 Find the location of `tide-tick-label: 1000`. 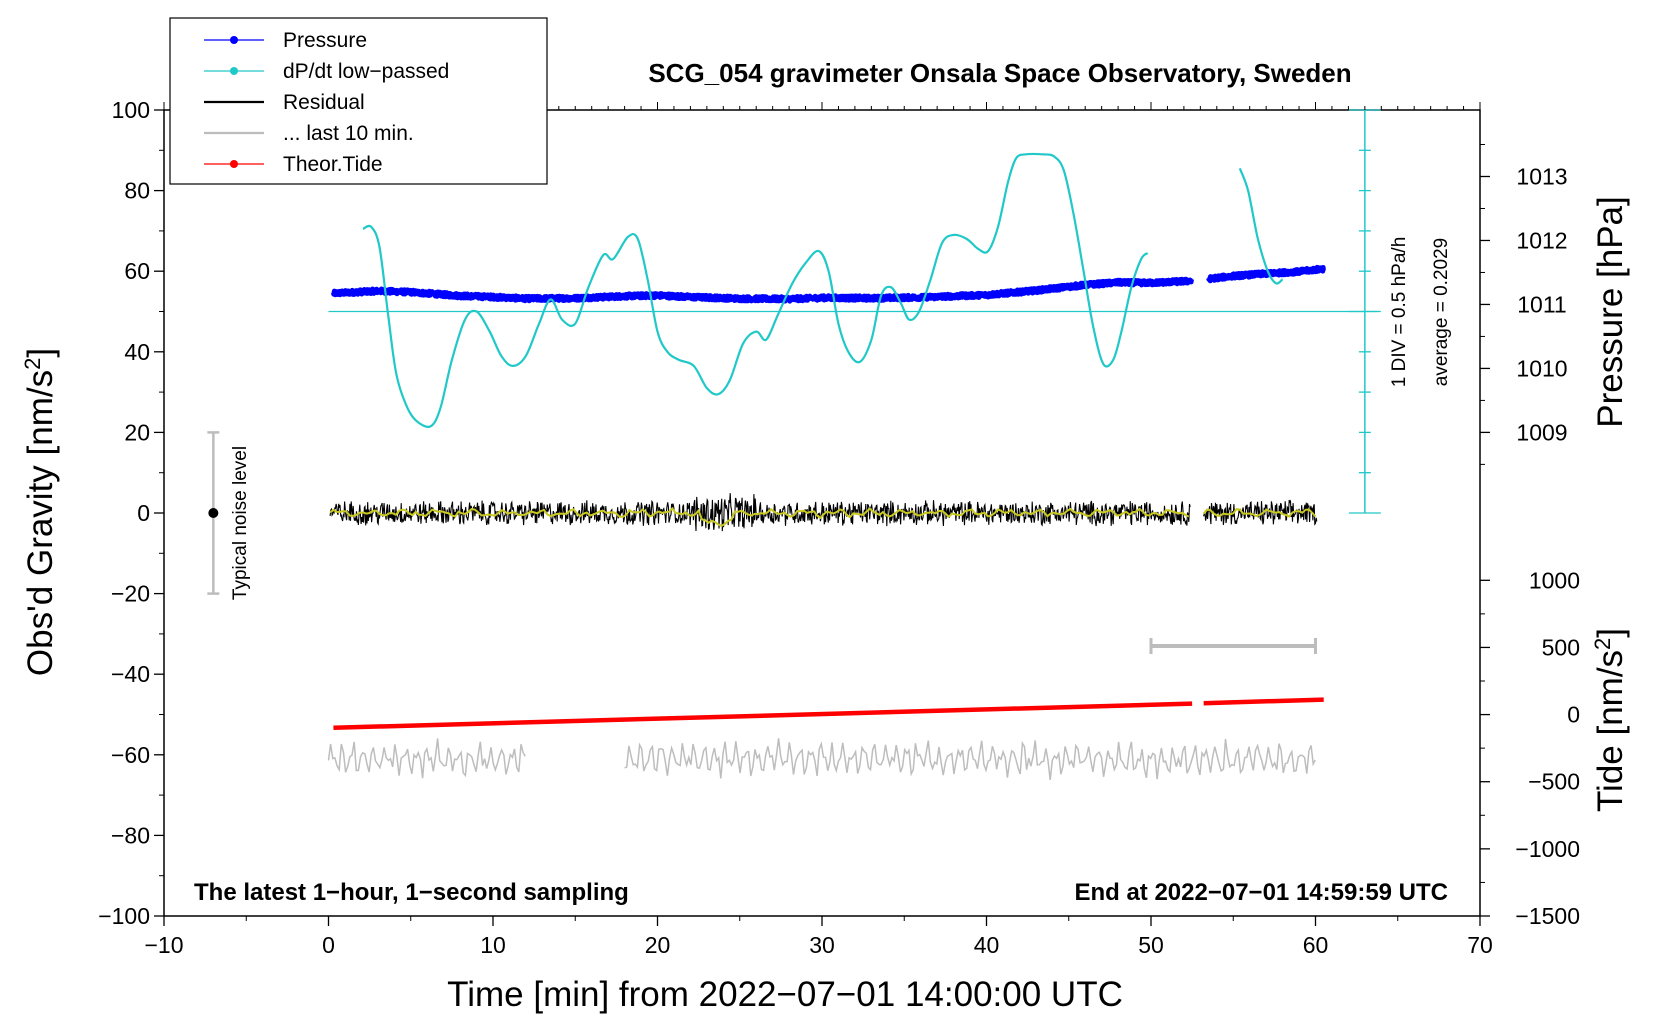

tide-tick-label: 1000 is located at coordinates (1554, 580).